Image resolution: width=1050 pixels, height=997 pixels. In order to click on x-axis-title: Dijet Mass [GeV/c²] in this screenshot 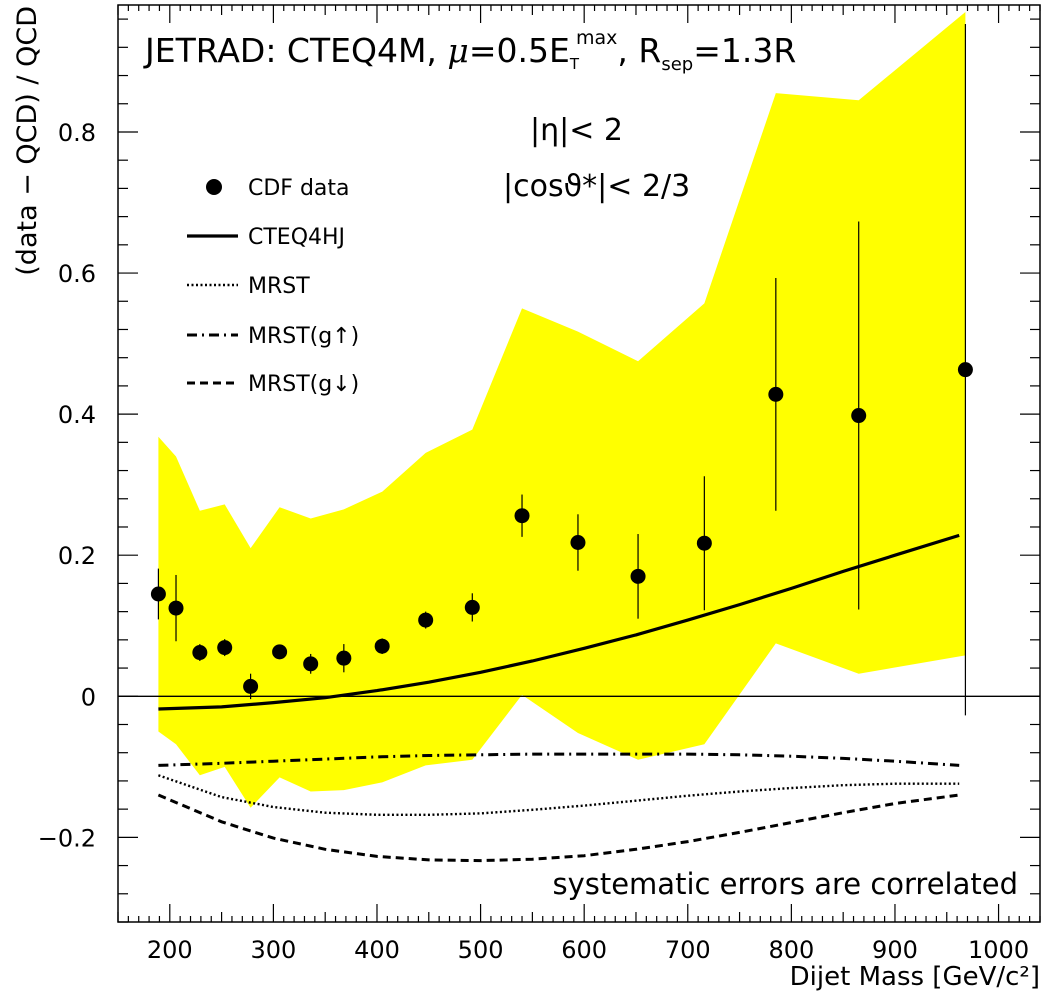, I will do `click(915, 977)`.